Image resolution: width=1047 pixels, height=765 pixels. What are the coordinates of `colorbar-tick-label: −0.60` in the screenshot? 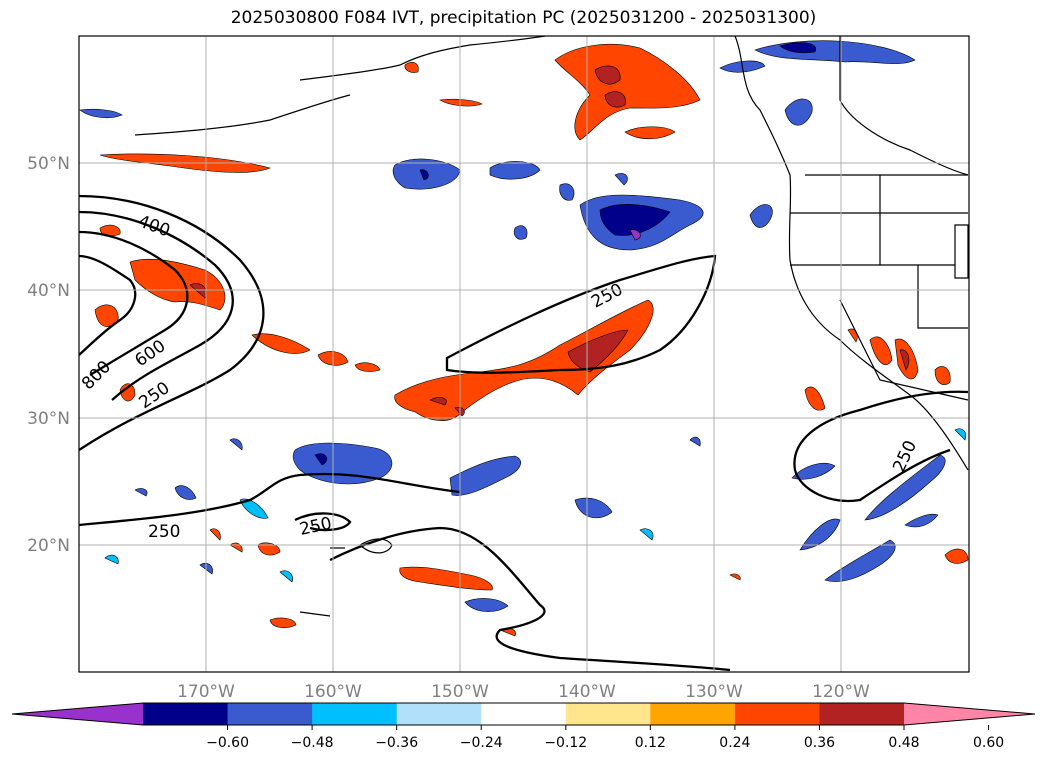 It's located at (227, 743).